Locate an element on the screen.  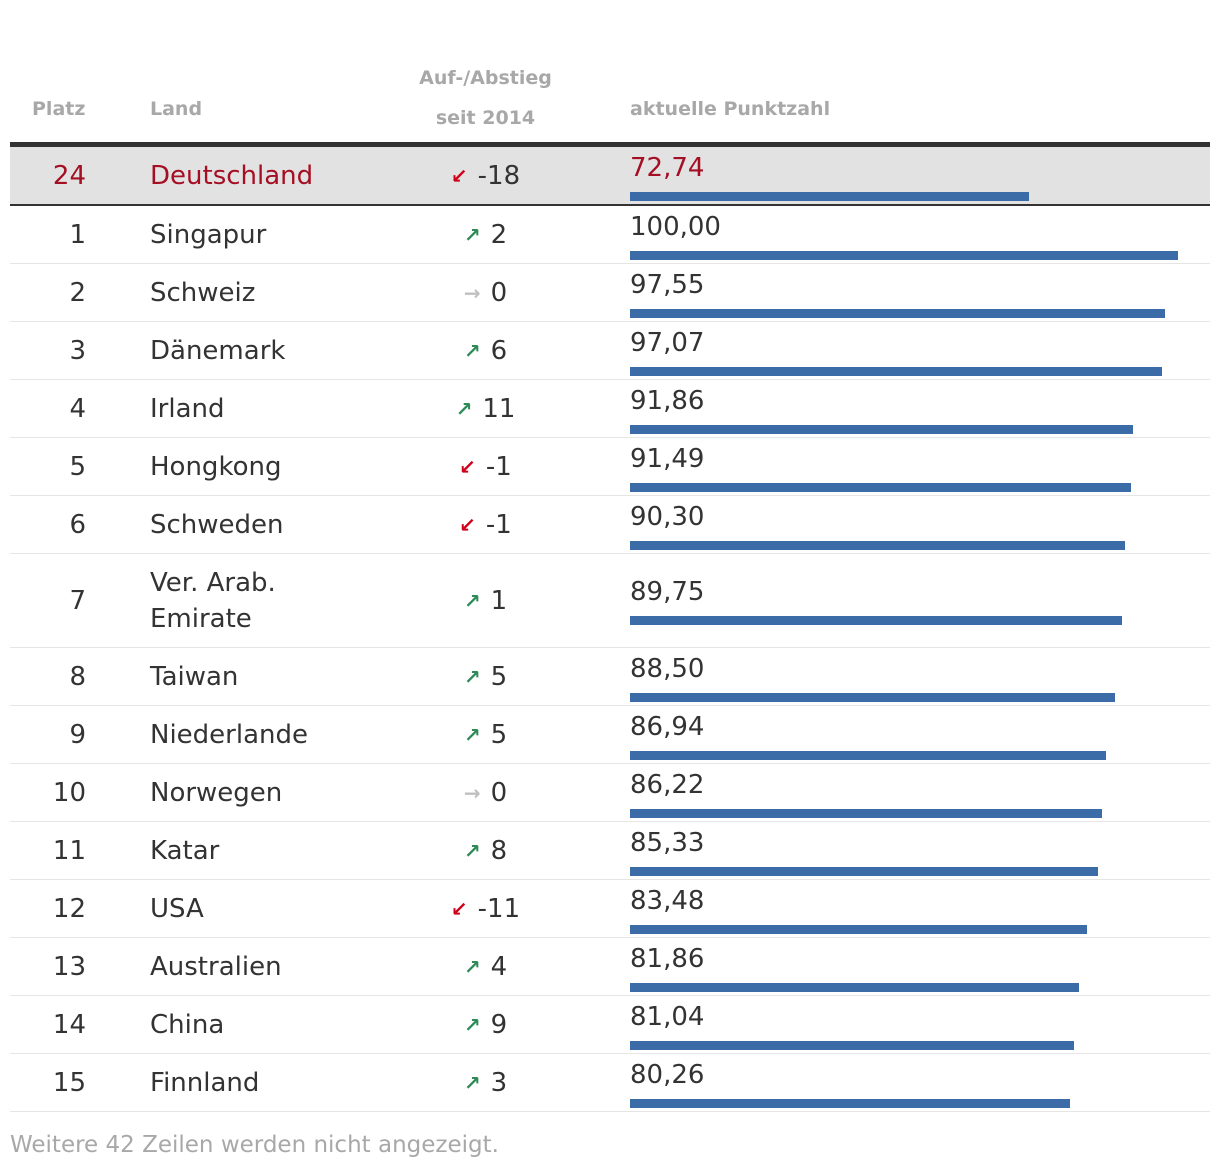
country-cell: Irland is located at coordinates (187, 408).